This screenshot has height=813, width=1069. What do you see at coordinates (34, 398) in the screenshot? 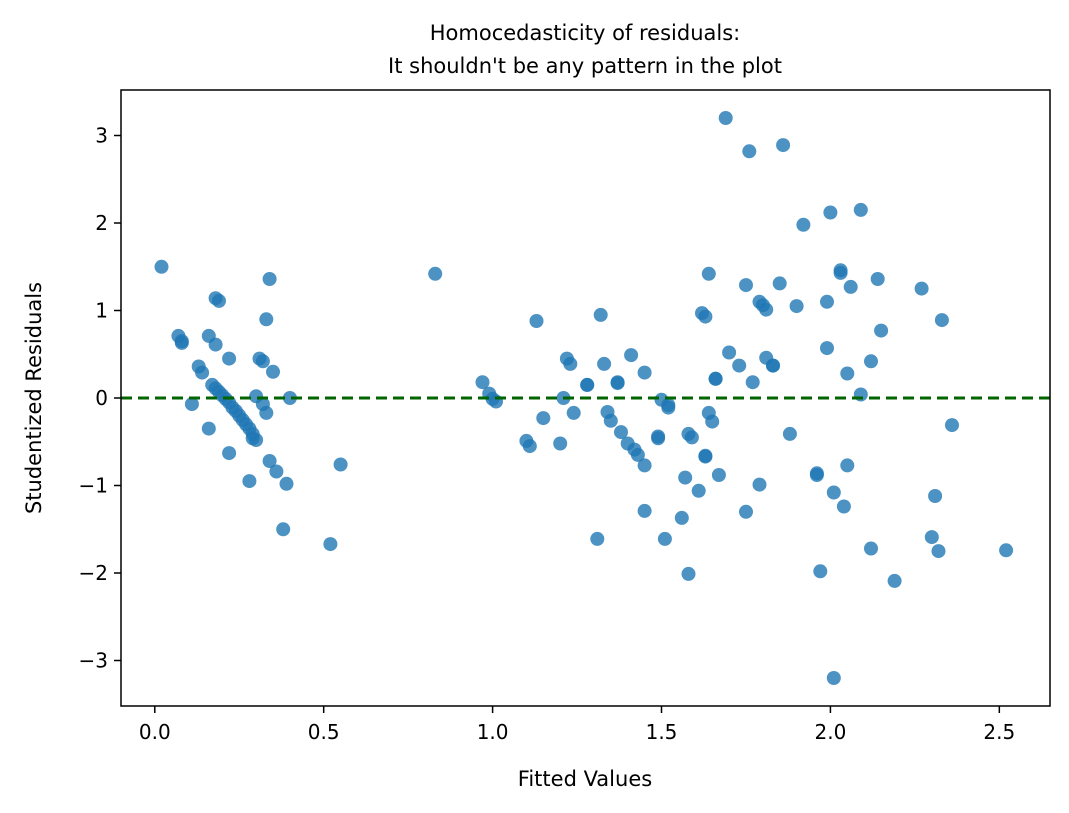
I see `y-axis-label: Studentized Residuals` at bounding box center [34, 398].